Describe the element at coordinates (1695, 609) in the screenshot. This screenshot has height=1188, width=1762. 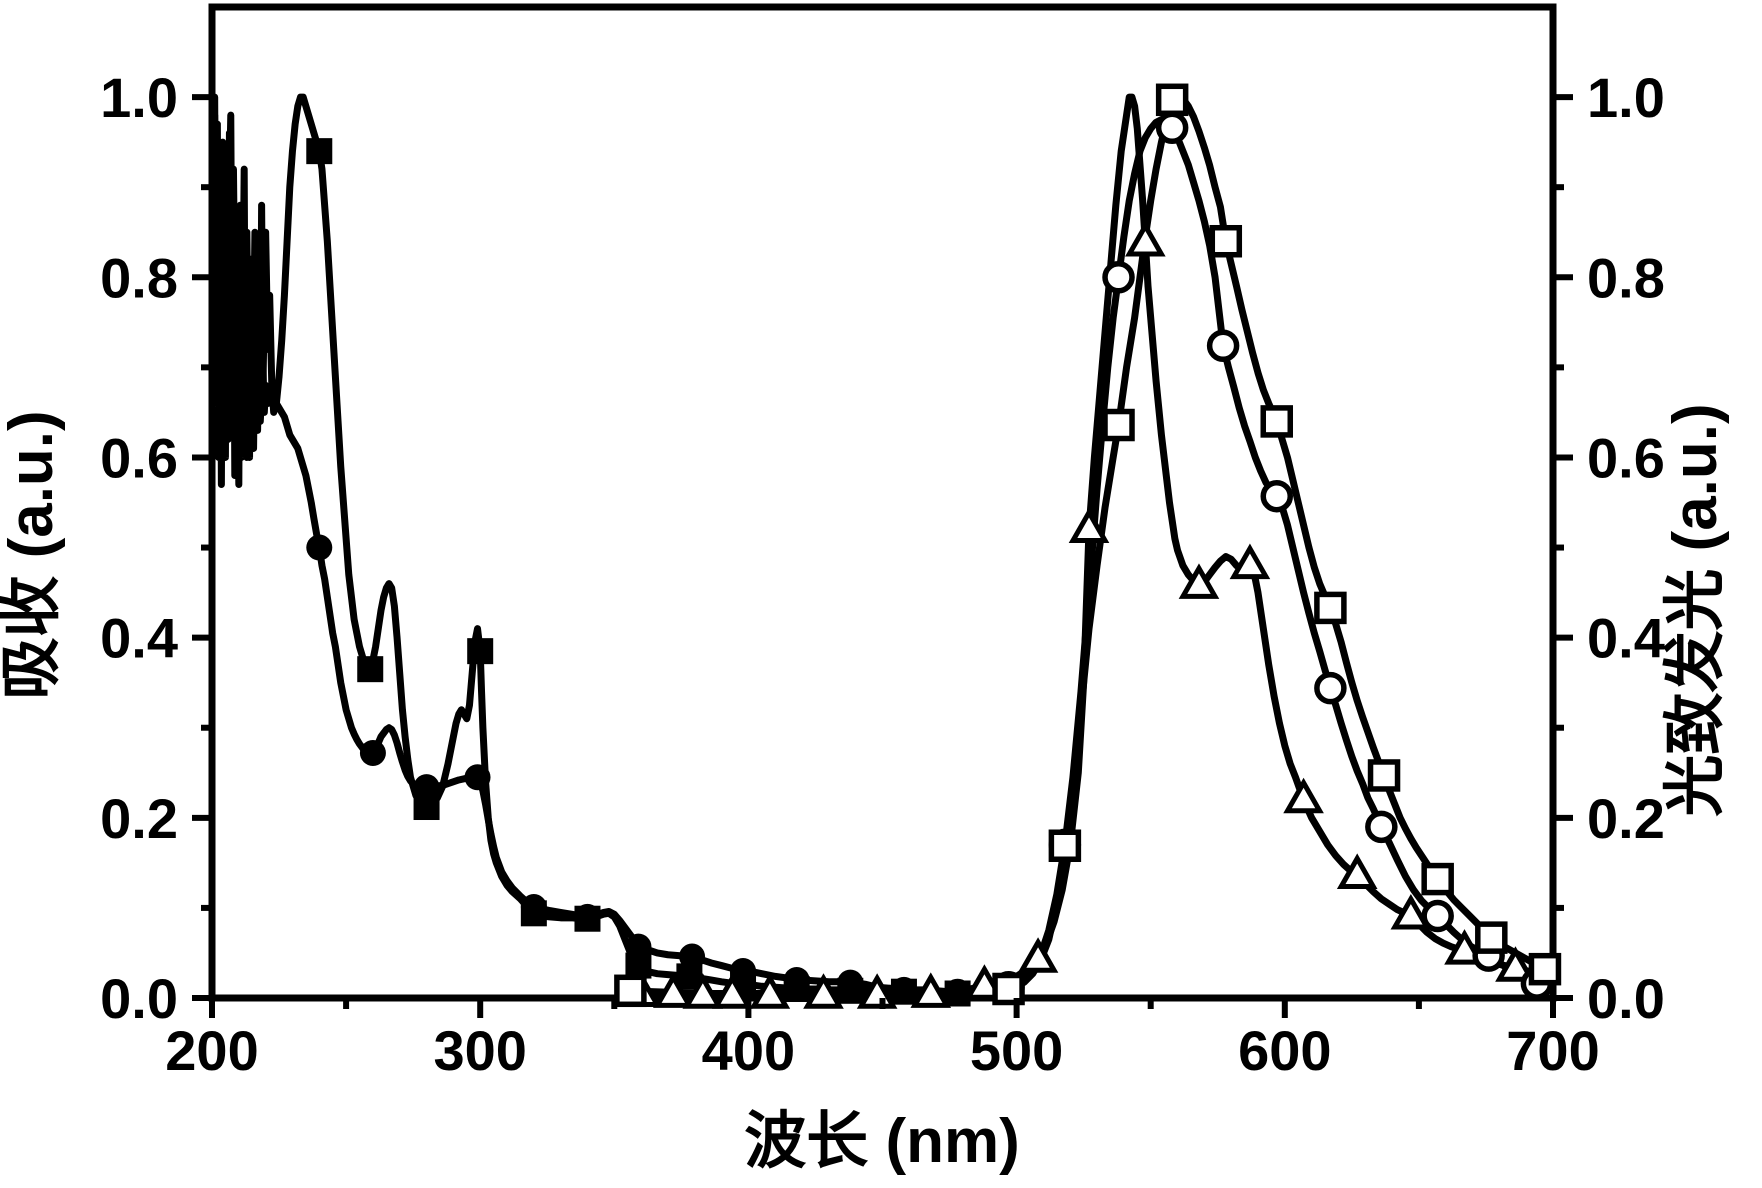
I see `right-y-axis-title: 光致发光 (a.u.)` at that location.